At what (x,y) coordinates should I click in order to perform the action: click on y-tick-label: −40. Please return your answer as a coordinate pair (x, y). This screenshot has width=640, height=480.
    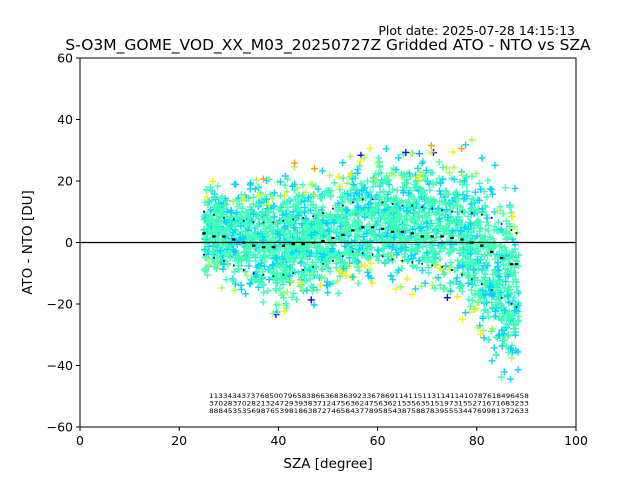
    Looking at the image, I should click on (60, 365).